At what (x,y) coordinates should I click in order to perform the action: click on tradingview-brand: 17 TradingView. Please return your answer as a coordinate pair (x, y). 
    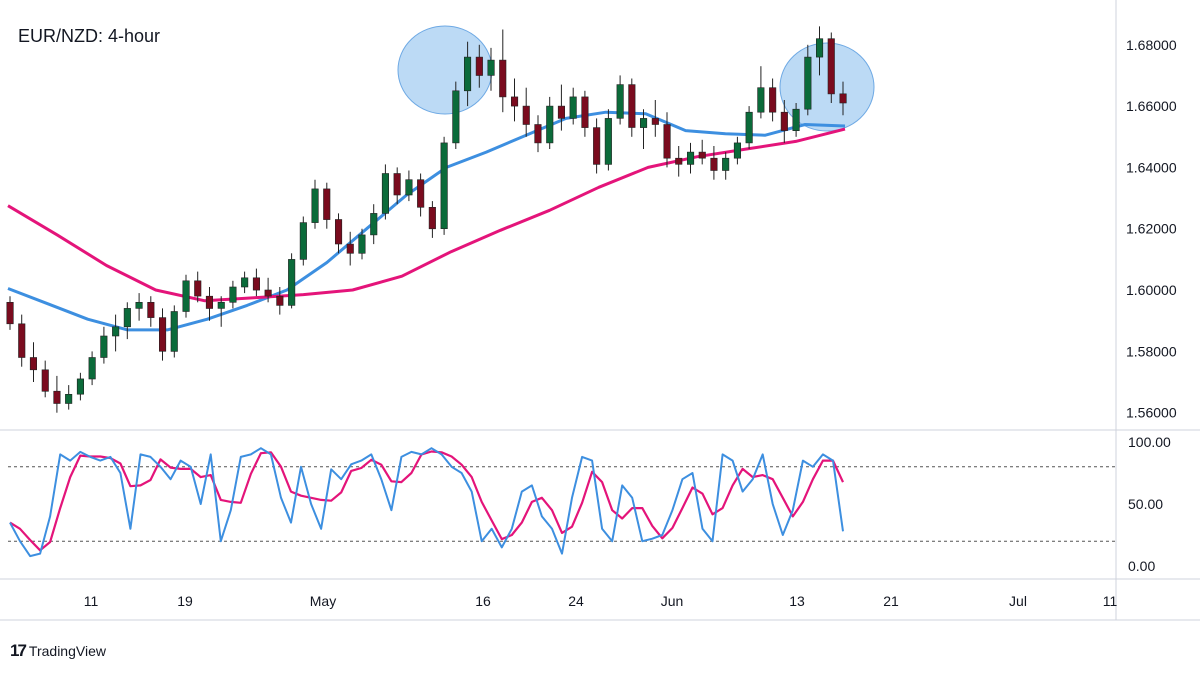
    Looking at the image, I should click on (58, 651).